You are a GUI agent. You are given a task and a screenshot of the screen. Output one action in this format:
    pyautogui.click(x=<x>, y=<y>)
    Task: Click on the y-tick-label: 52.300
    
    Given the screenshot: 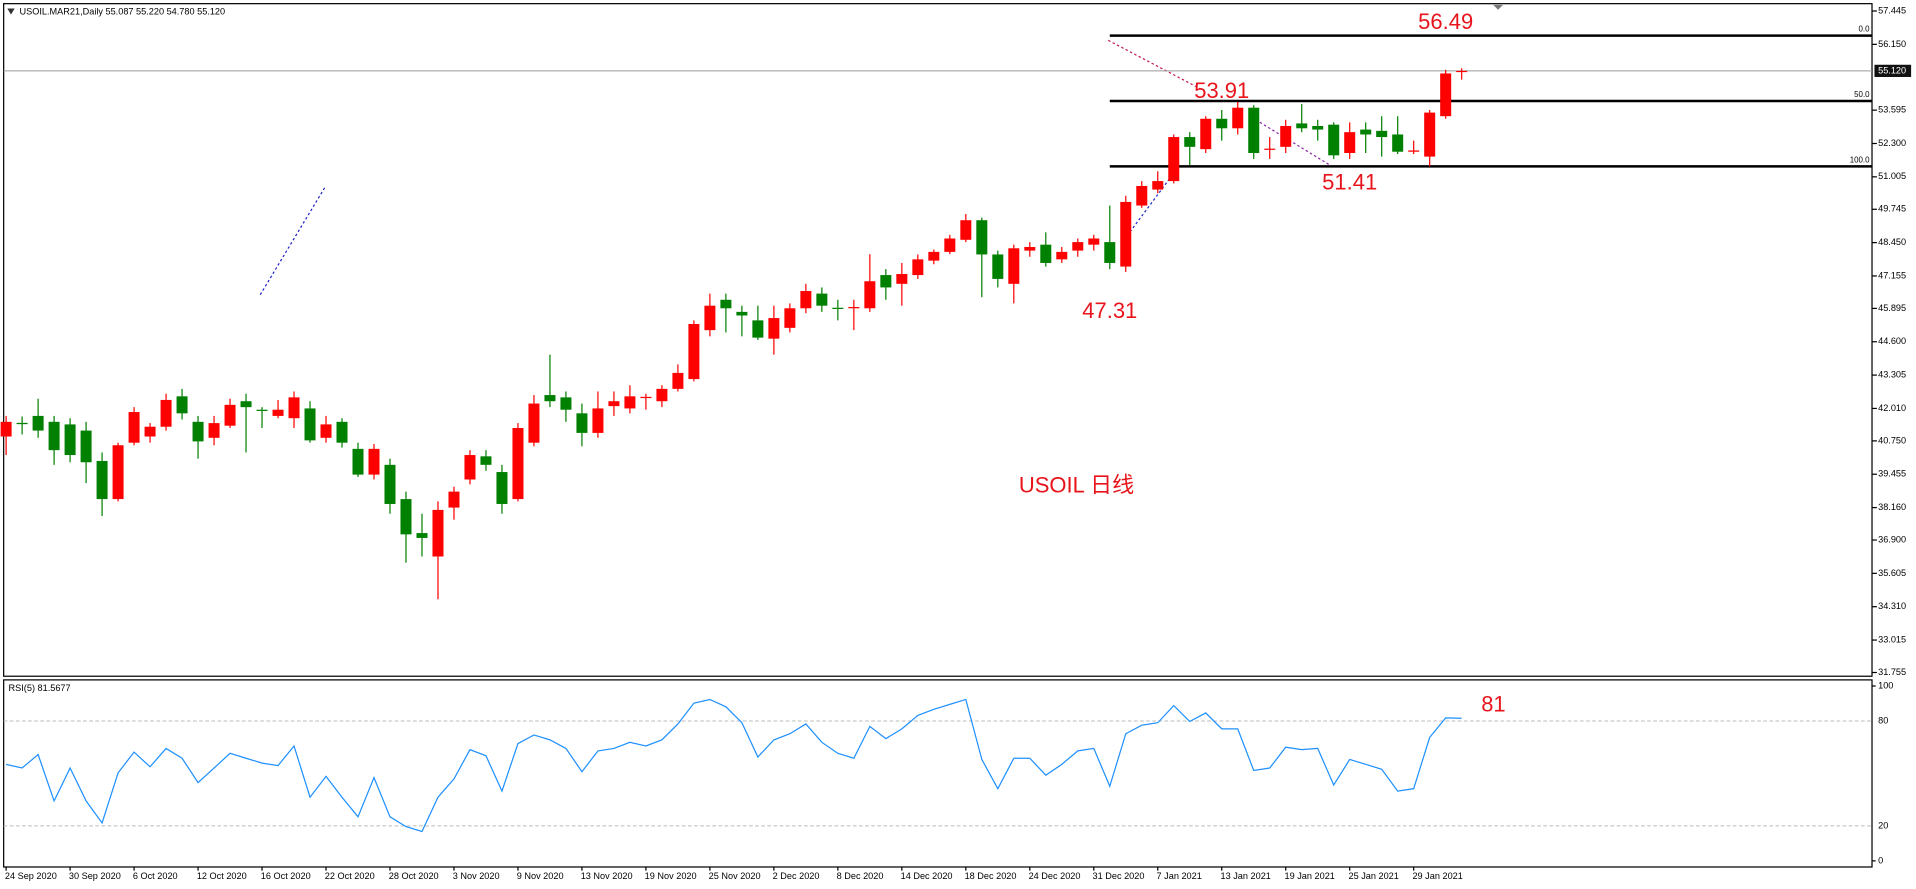 What is the action you would take?
    pyautogui.click(x=1892, y=143)
    